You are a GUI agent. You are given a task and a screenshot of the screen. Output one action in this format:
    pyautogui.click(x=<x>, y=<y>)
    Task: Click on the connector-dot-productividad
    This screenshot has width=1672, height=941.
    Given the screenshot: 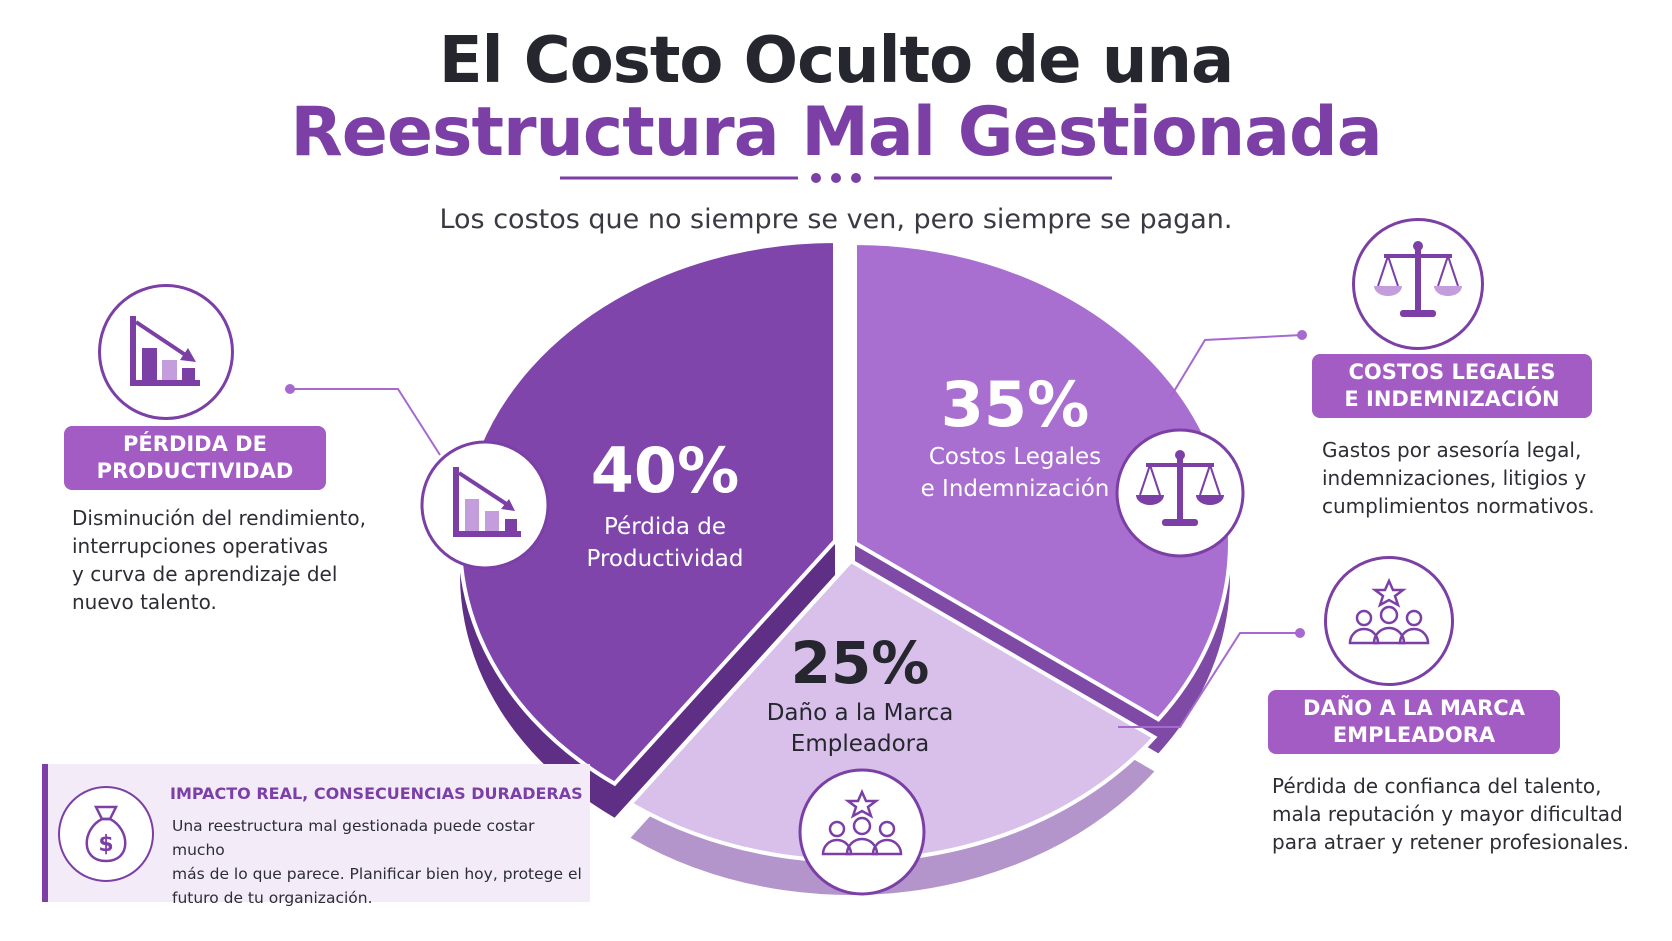 What is the action you would take?
    pyautogui.click(x=290, y=389)
    